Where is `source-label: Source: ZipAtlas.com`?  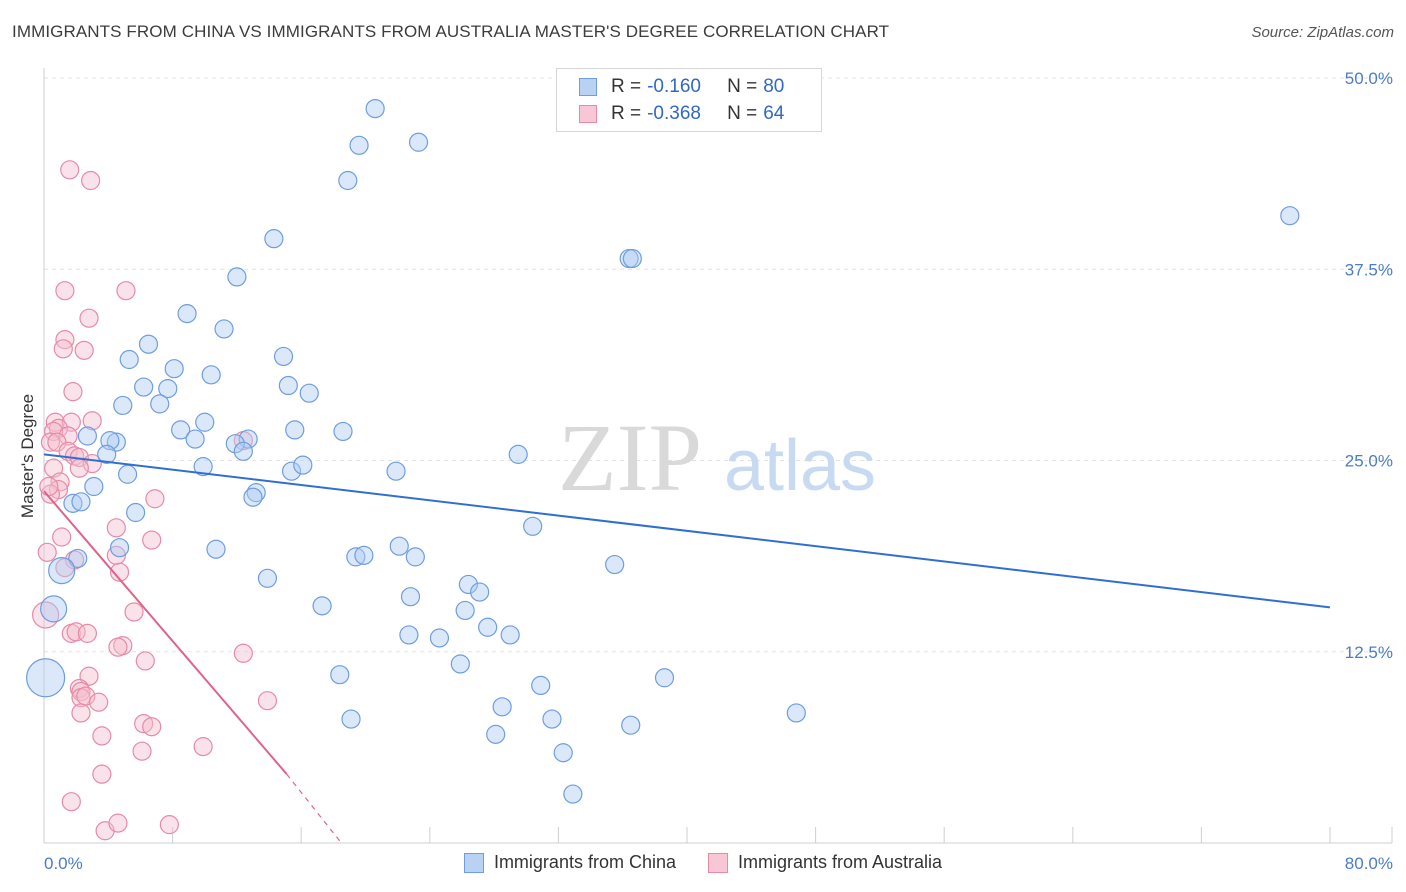
source-label: Source: ZipAtlas.com is located at coordinates (1322, 32).